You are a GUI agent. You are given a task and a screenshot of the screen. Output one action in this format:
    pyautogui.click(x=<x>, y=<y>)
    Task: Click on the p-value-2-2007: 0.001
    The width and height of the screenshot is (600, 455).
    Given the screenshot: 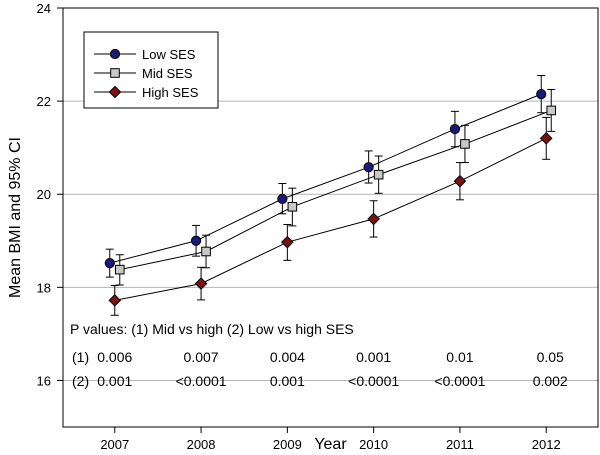 What is the action you would take?
    pyautogui.click(x=114, y=381)
    